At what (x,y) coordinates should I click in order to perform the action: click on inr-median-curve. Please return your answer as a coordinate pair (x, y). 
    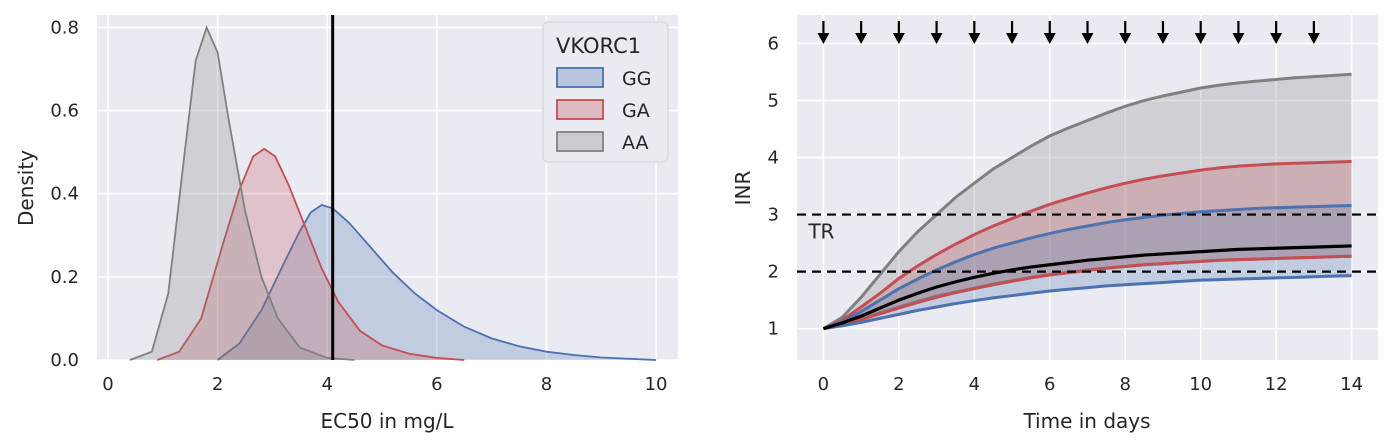
    Looking at the image, I should click on (1087, 287).